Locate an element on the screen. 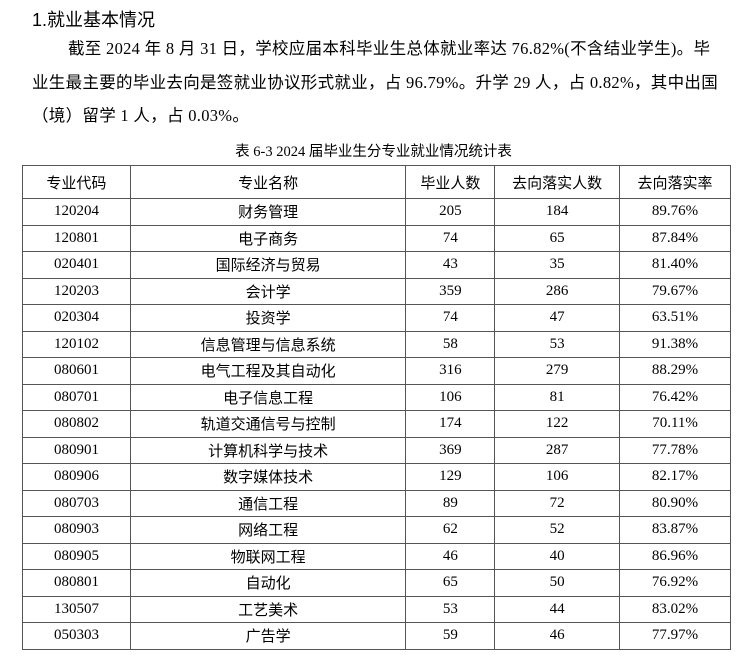  table-cell: 会计学 is located at coordinates (268, 291).